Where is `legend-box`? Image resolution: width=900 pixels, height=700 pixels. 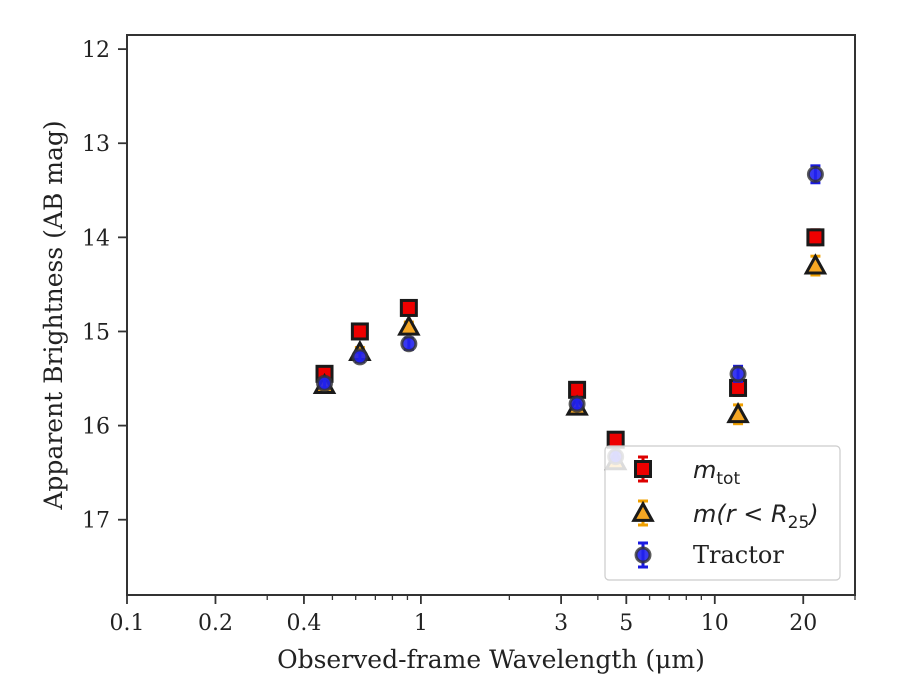
legend-box is located at coordinates (722, 513).